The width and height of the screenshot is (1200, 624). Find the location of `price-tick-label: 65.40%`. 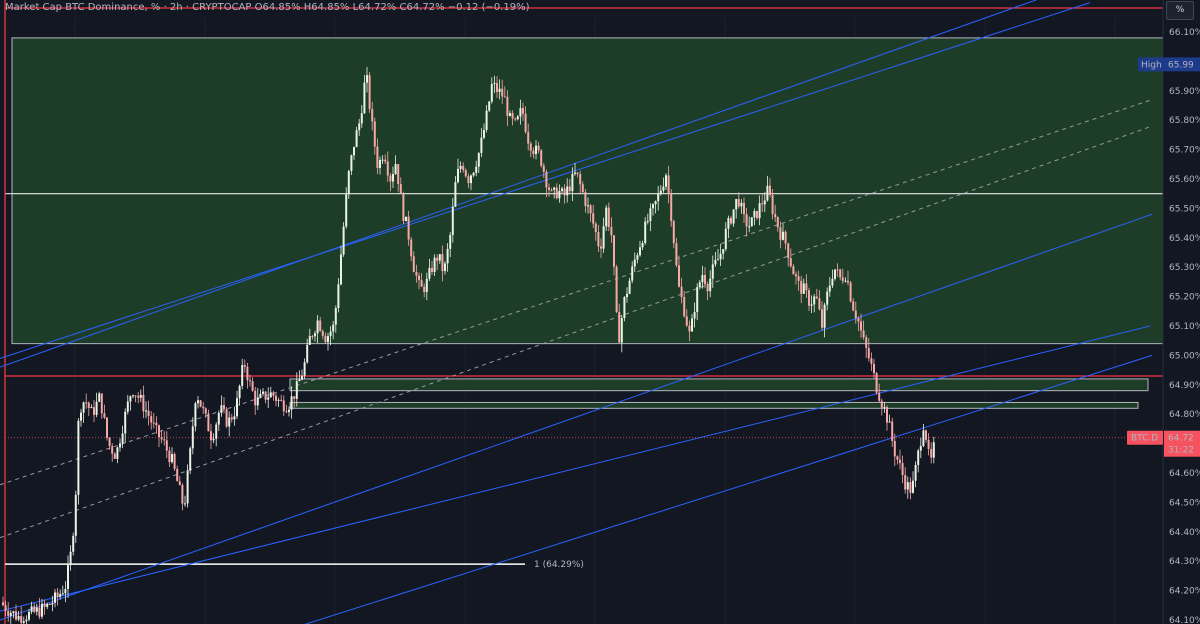

price-tick-label: 65.40% is located at coordinates (1184, 239).